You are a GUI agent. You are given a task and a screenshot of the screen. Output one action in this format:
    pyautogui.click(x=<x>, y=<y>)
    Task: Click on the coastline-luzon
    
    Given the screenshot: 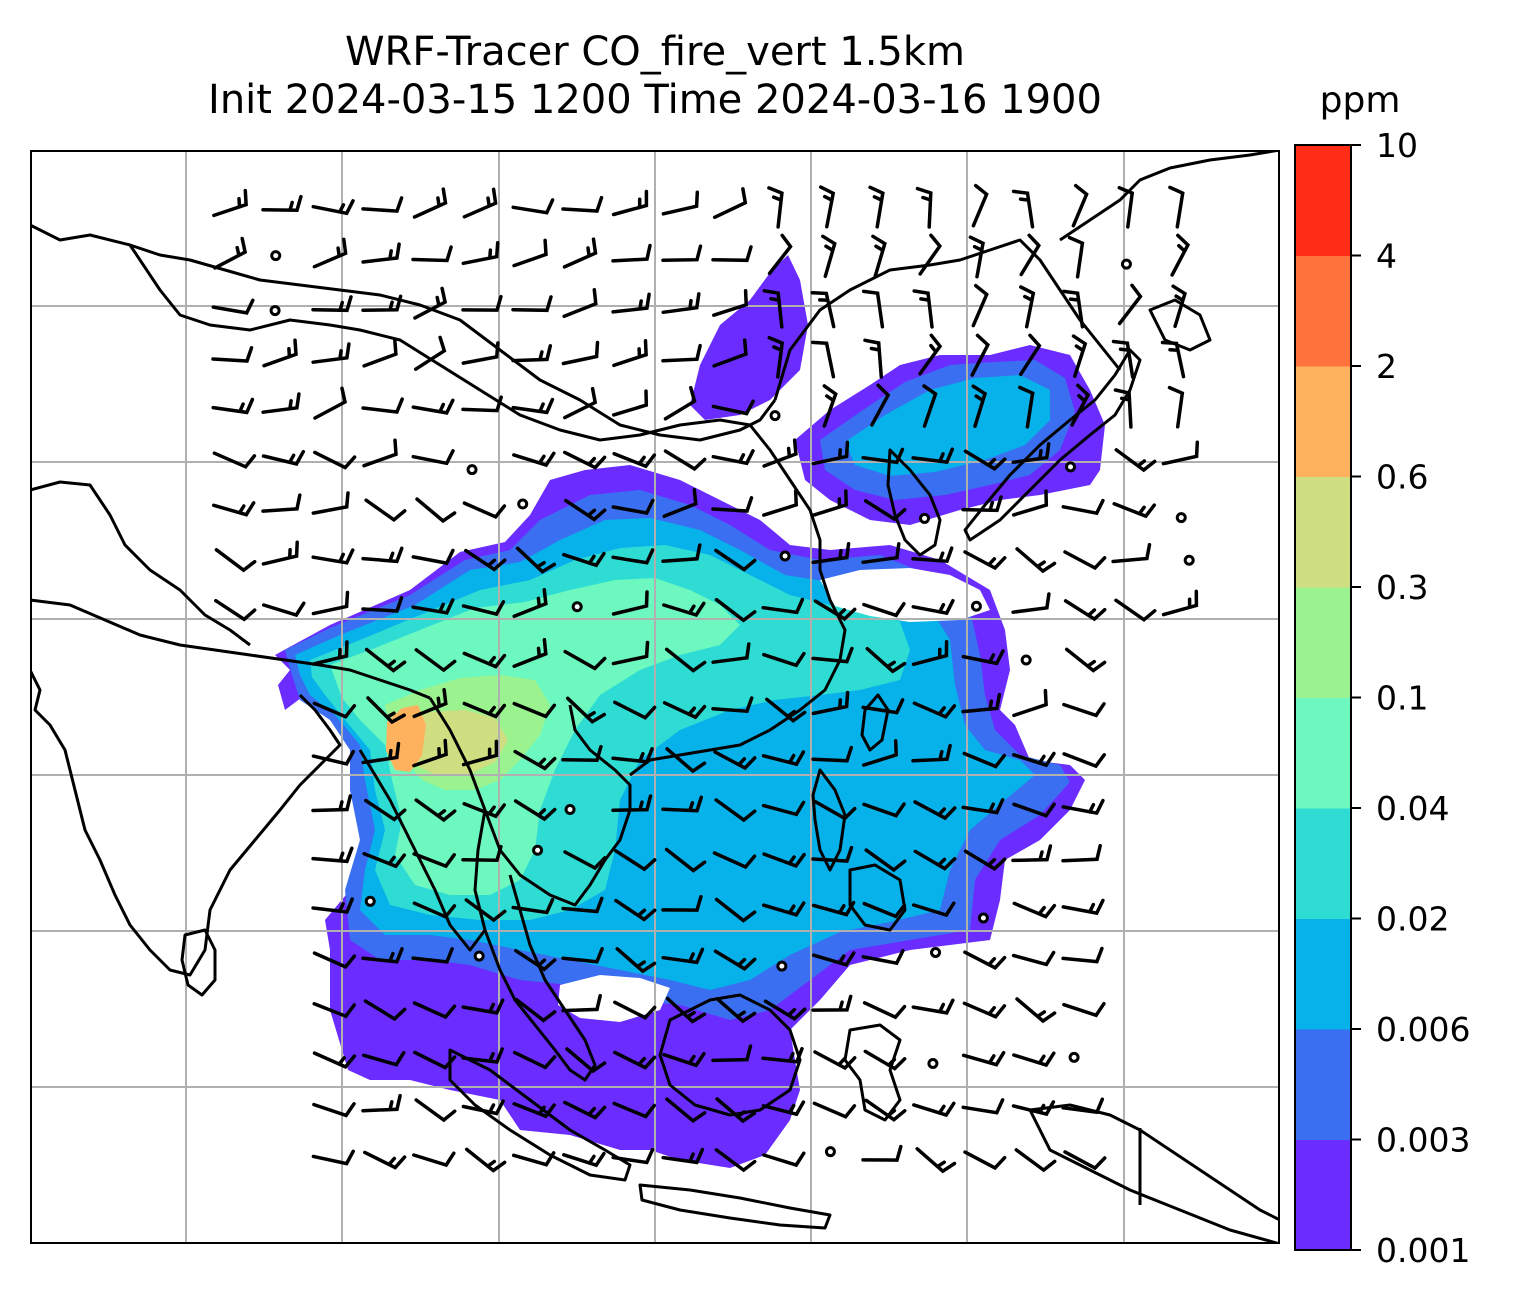 What is the action you would take?
    pyautogui.click(x=829, y=820)
    